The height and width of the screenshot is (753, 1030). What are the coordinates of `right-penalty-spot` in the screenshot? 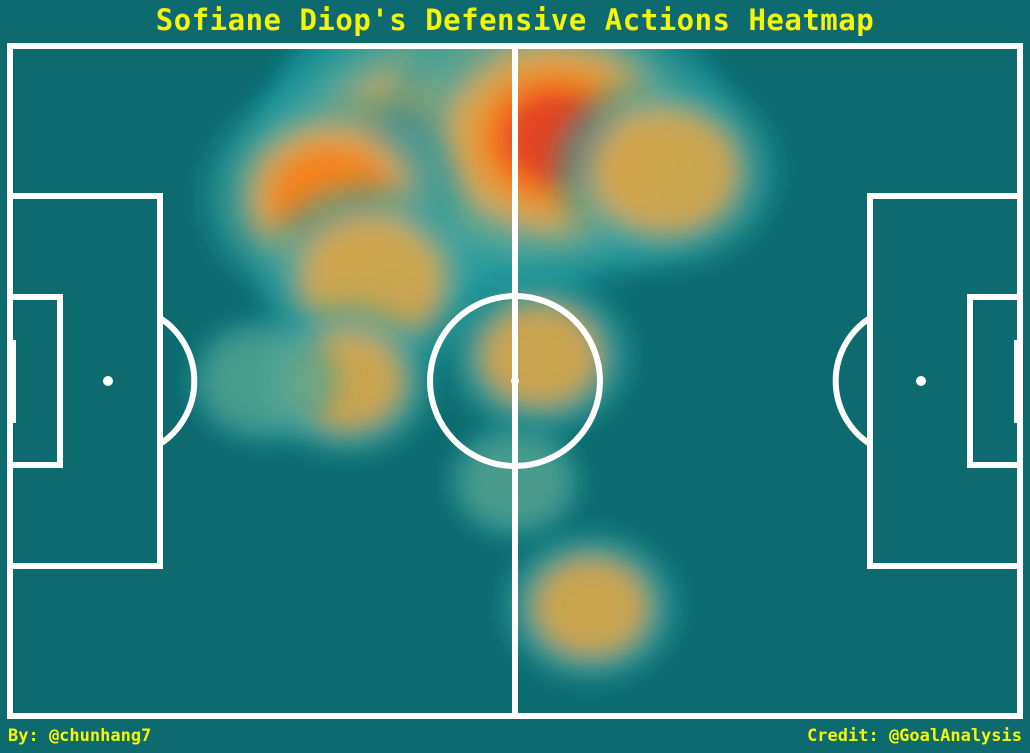 It's located at (921, 381).